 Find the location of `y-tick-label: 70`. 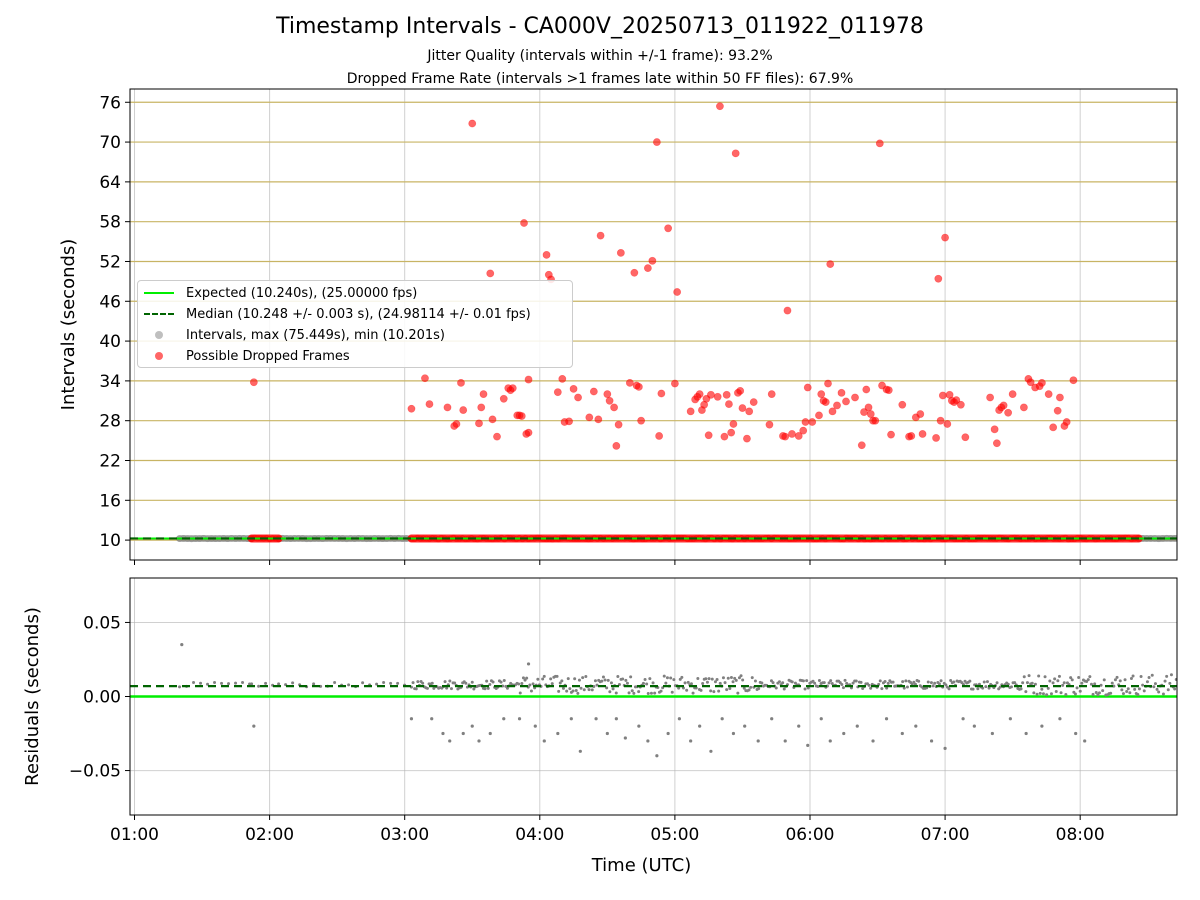

y-tick-label: 70 is located at coordinates (110, 143).